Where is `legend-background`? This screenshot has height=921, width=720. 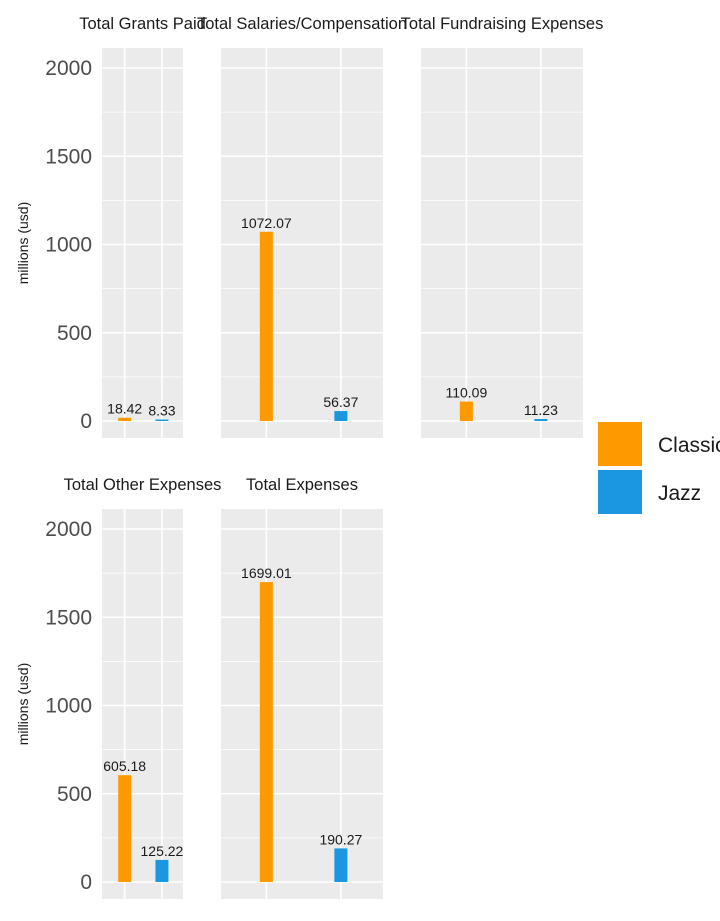 legend-background is located at coordinates (588, 412).